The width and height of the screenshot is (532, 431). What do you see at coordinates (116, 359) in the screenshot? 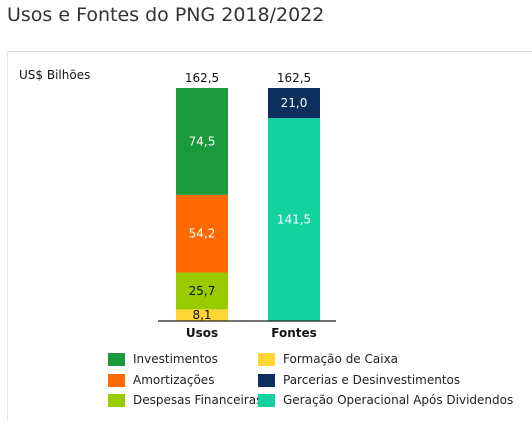
I see `green-swatch-icon` at bounding box center [116, 359].